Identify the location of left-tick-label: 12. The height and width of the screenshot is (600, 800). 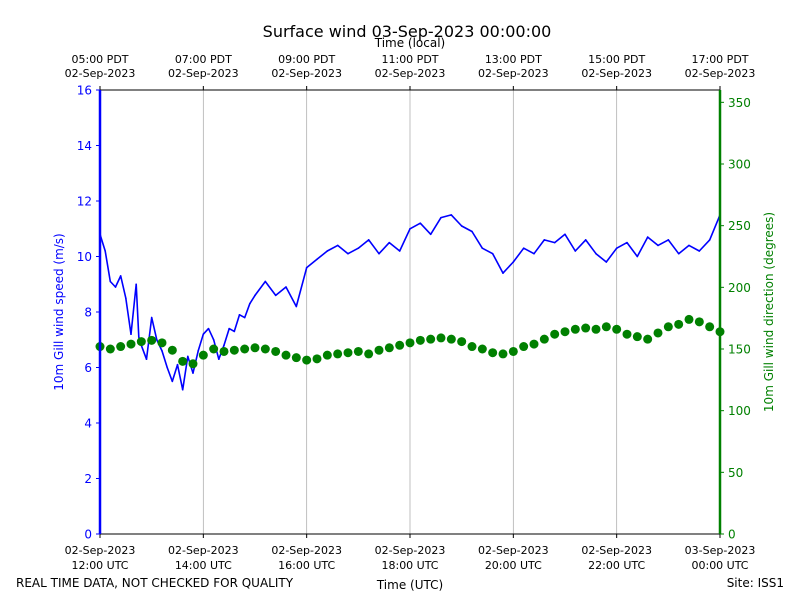
(84, 202).